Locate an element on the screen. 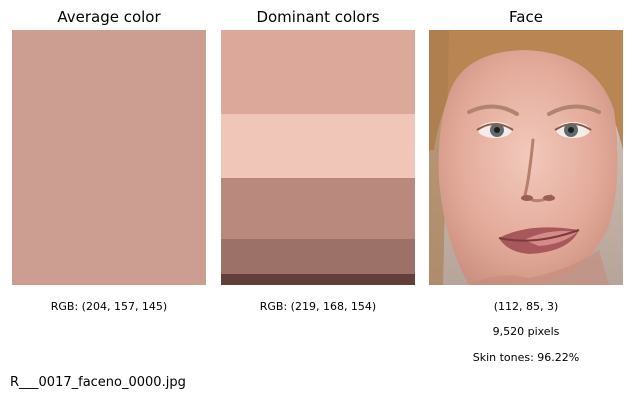 The image size is (632, 401). face-skin-tones-caption: Skin tones: 96.22% is located at coordinates (526, 357).